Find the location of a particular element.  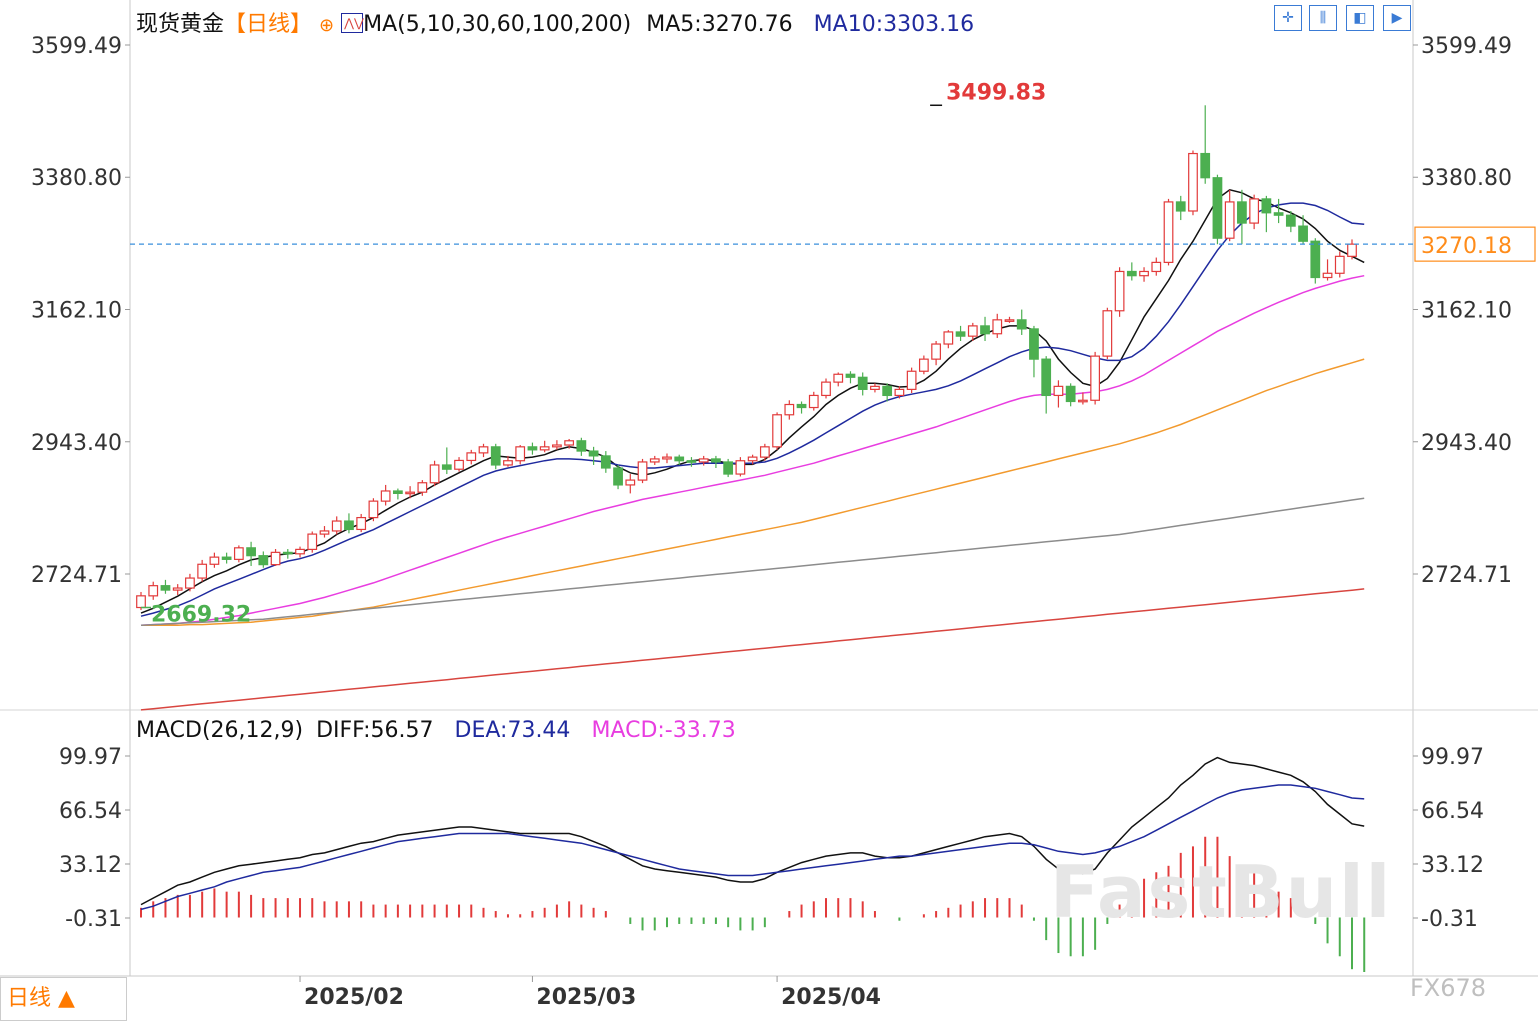

date-label: 2025/04 is located at coordinates (831, 997).